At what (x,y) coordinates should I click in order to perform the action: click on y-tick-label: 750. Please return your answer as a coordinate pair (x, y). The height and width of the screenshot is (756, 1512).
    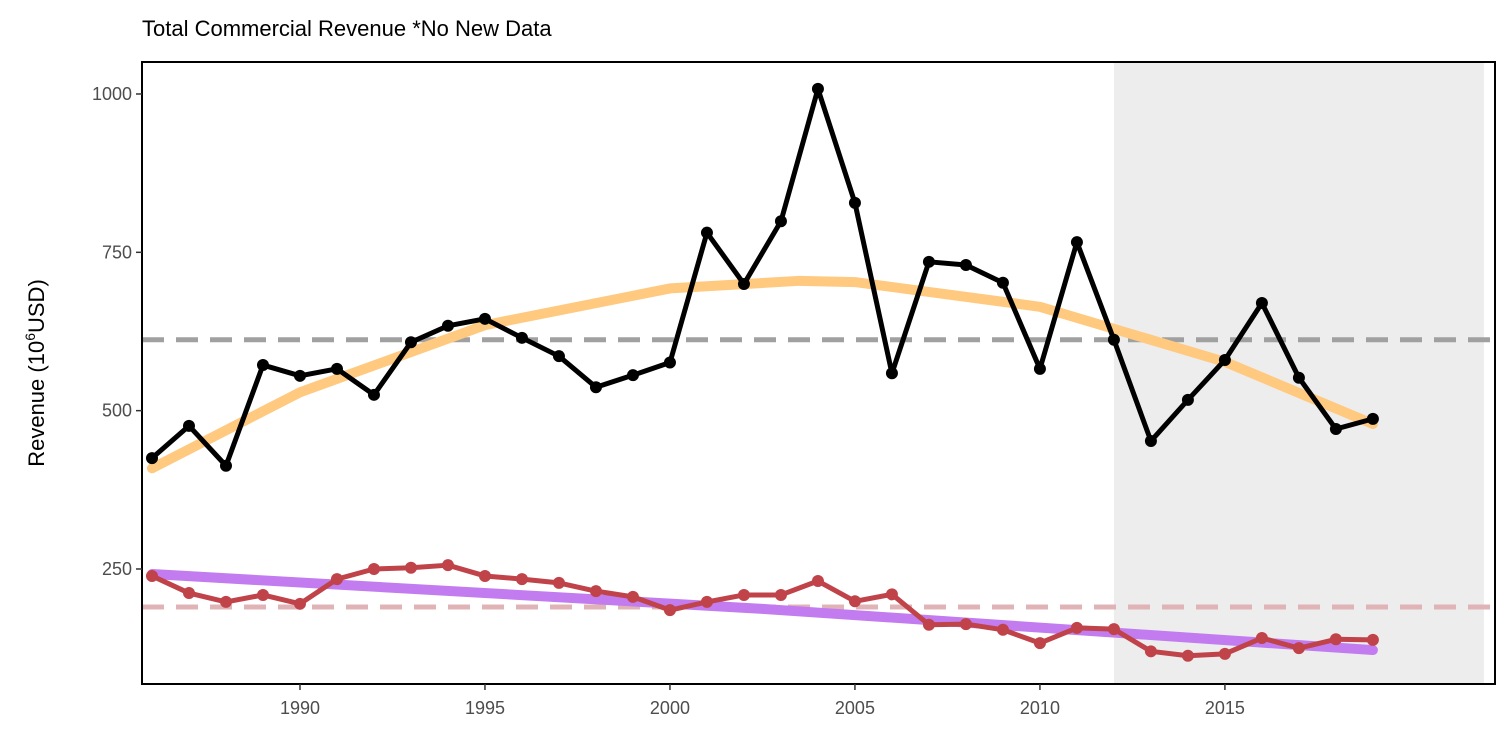
    Looking at the image, I should click on (117, 252).